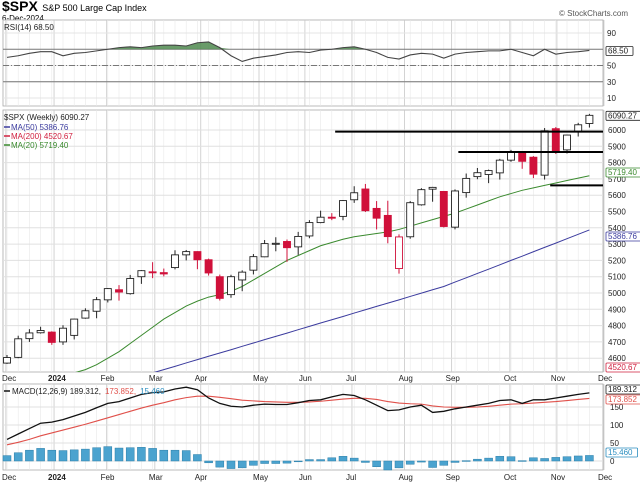 The height and width of the screenshot is (485, 640). Describe the element at coordinates (617, 309) in the screenshot. I see `price-tick-label: 4900` at that location.